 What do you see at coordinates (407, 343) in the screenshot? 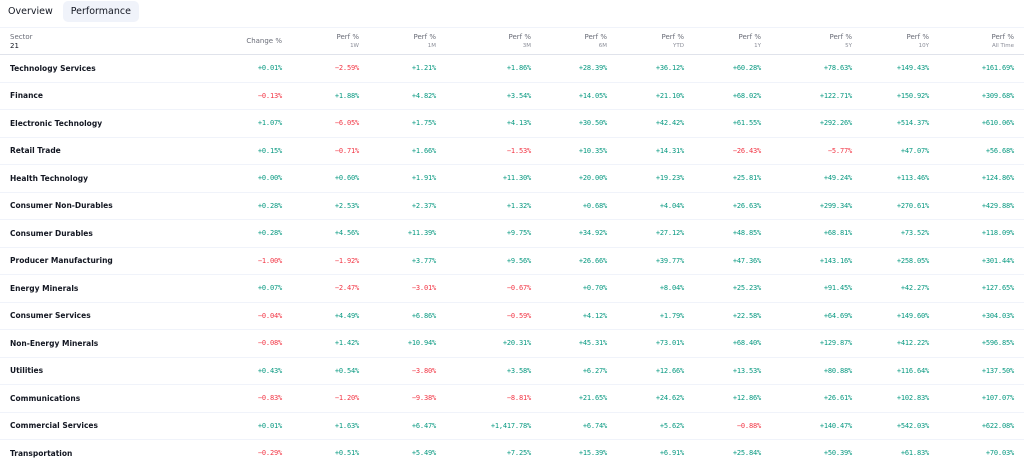
I see `perf-value: +10.94%` at bounding box center [407, 343].